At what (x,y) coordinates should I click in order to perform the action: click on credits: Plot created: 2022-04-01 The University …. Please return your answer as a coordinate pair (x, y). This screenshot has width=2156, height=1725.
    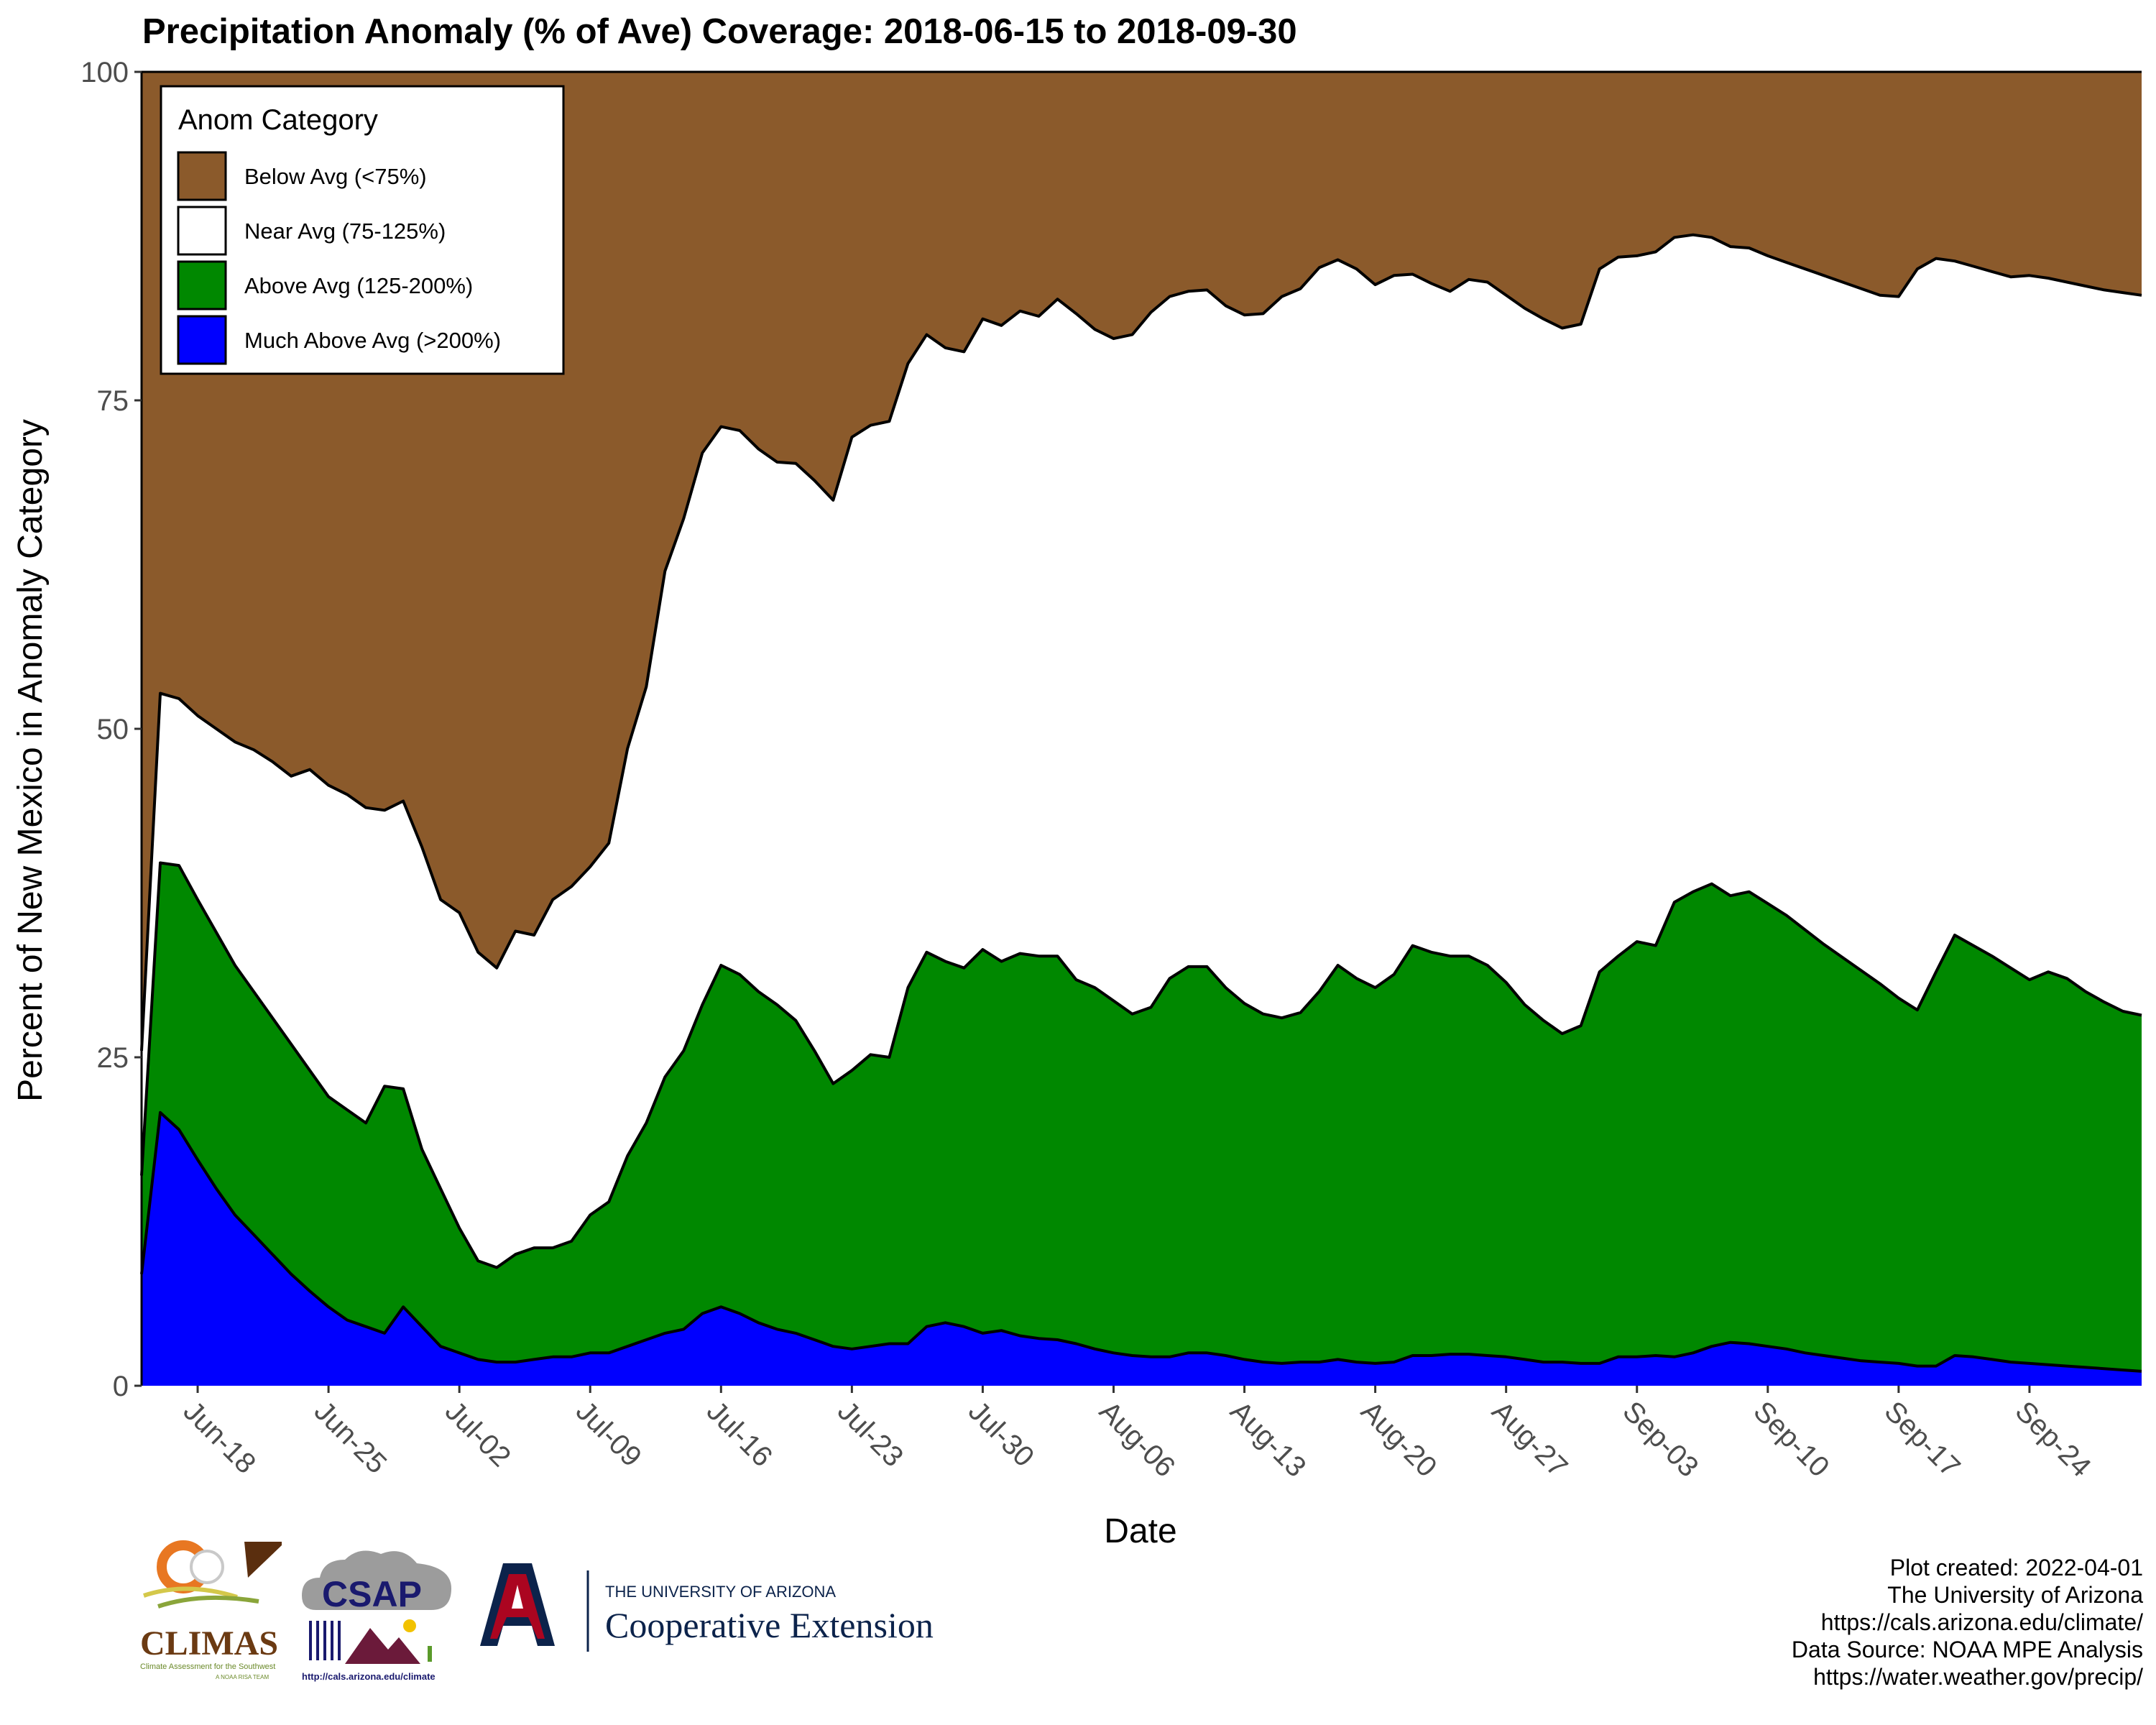
    Looking at the image, I should click on (1967, 1622).